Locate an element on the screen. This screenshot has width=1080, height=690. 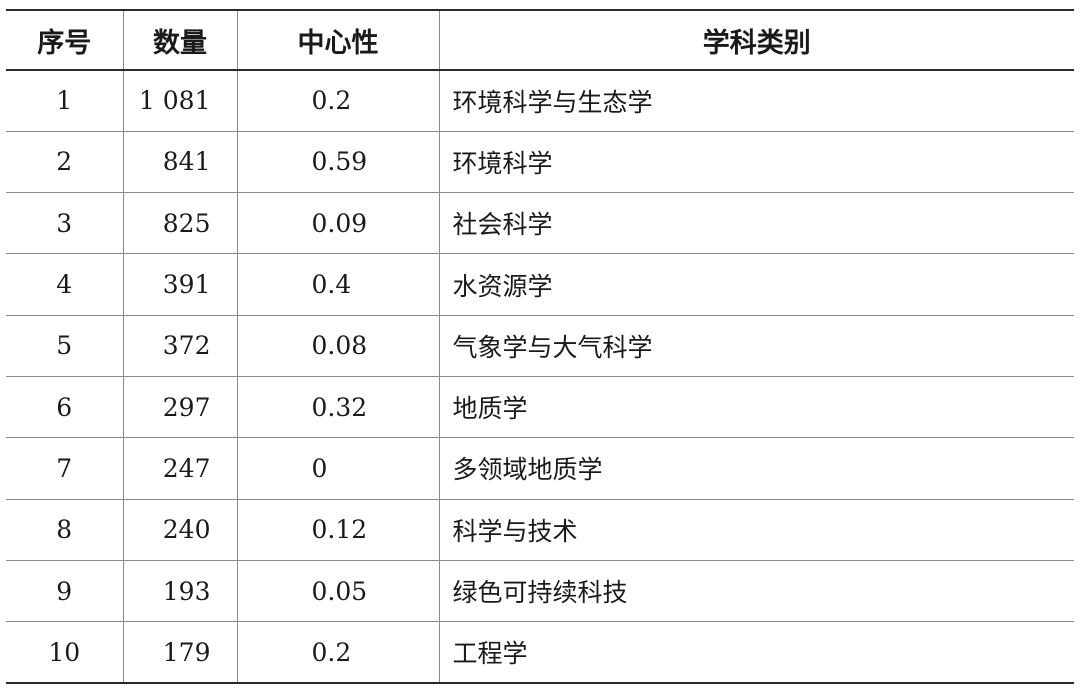
row-centrality: 0.12 is located at coordinates (337, 530).